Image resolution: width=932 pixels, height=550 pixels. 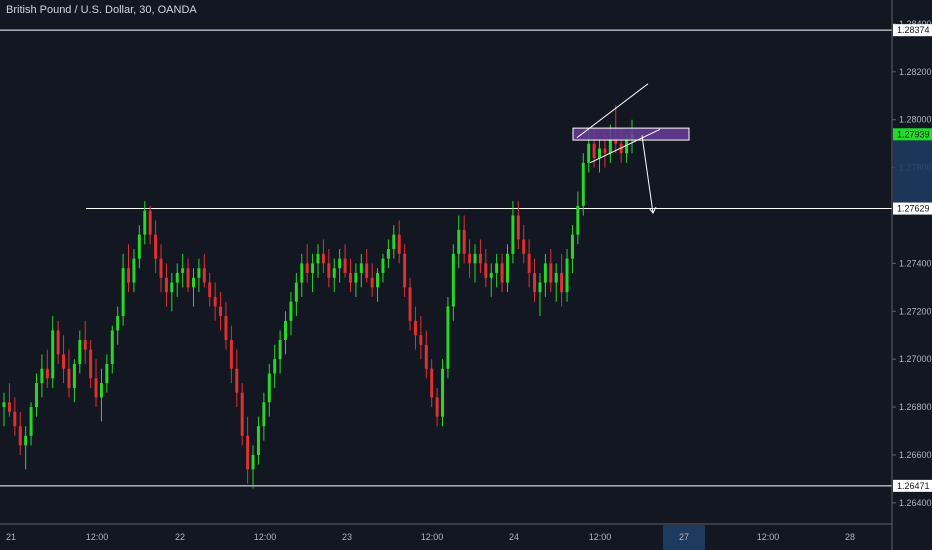 I want to click on time-tick-label: 23, so click(x=347, y=537).